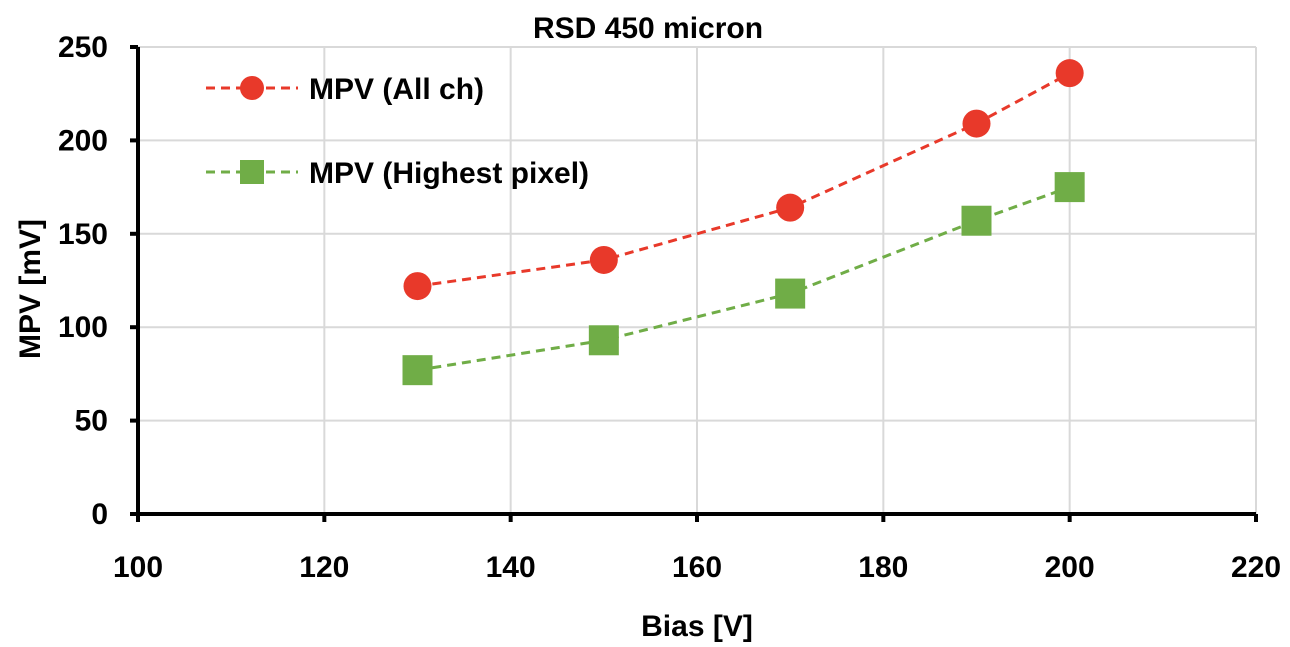 The image size is (1290, 647). I want to click on y-tick-label: 50, so click(91, 421).